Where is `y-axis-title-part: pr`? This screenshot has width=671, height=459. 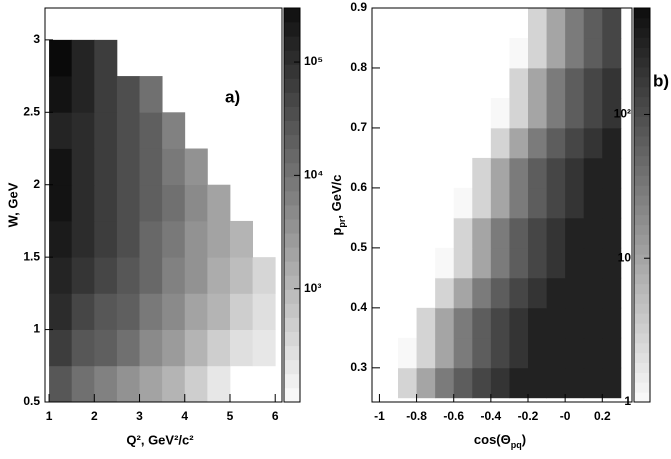
y-axis-title-part: pr is located at coordinates (342, 222).